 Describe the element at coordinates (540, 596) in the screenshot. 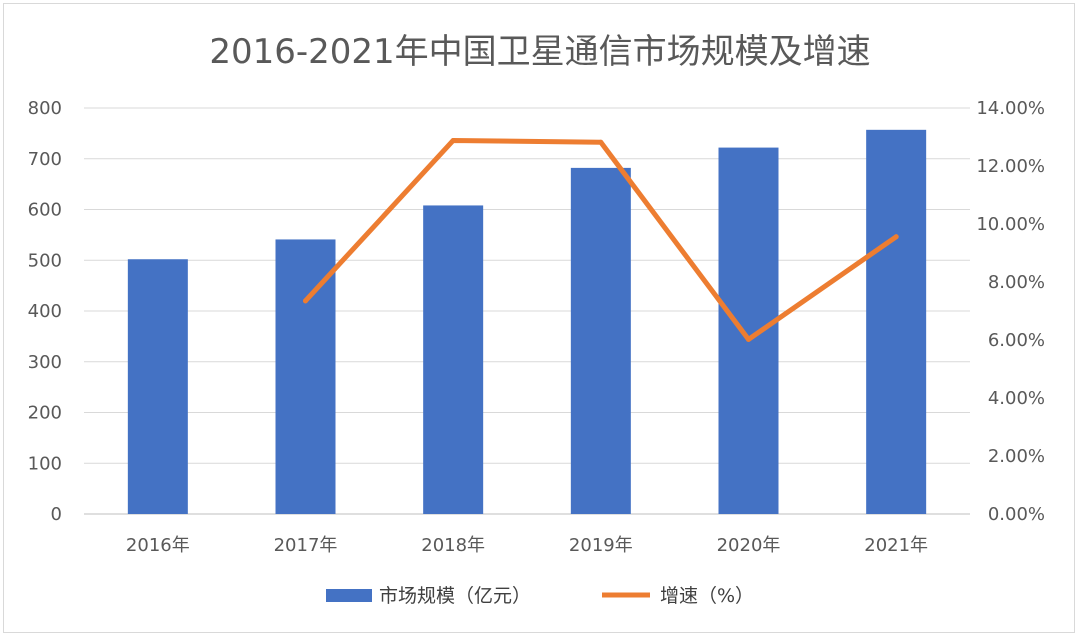

I see `legend: 市场规模（亿元） 增速（%）` at that location.